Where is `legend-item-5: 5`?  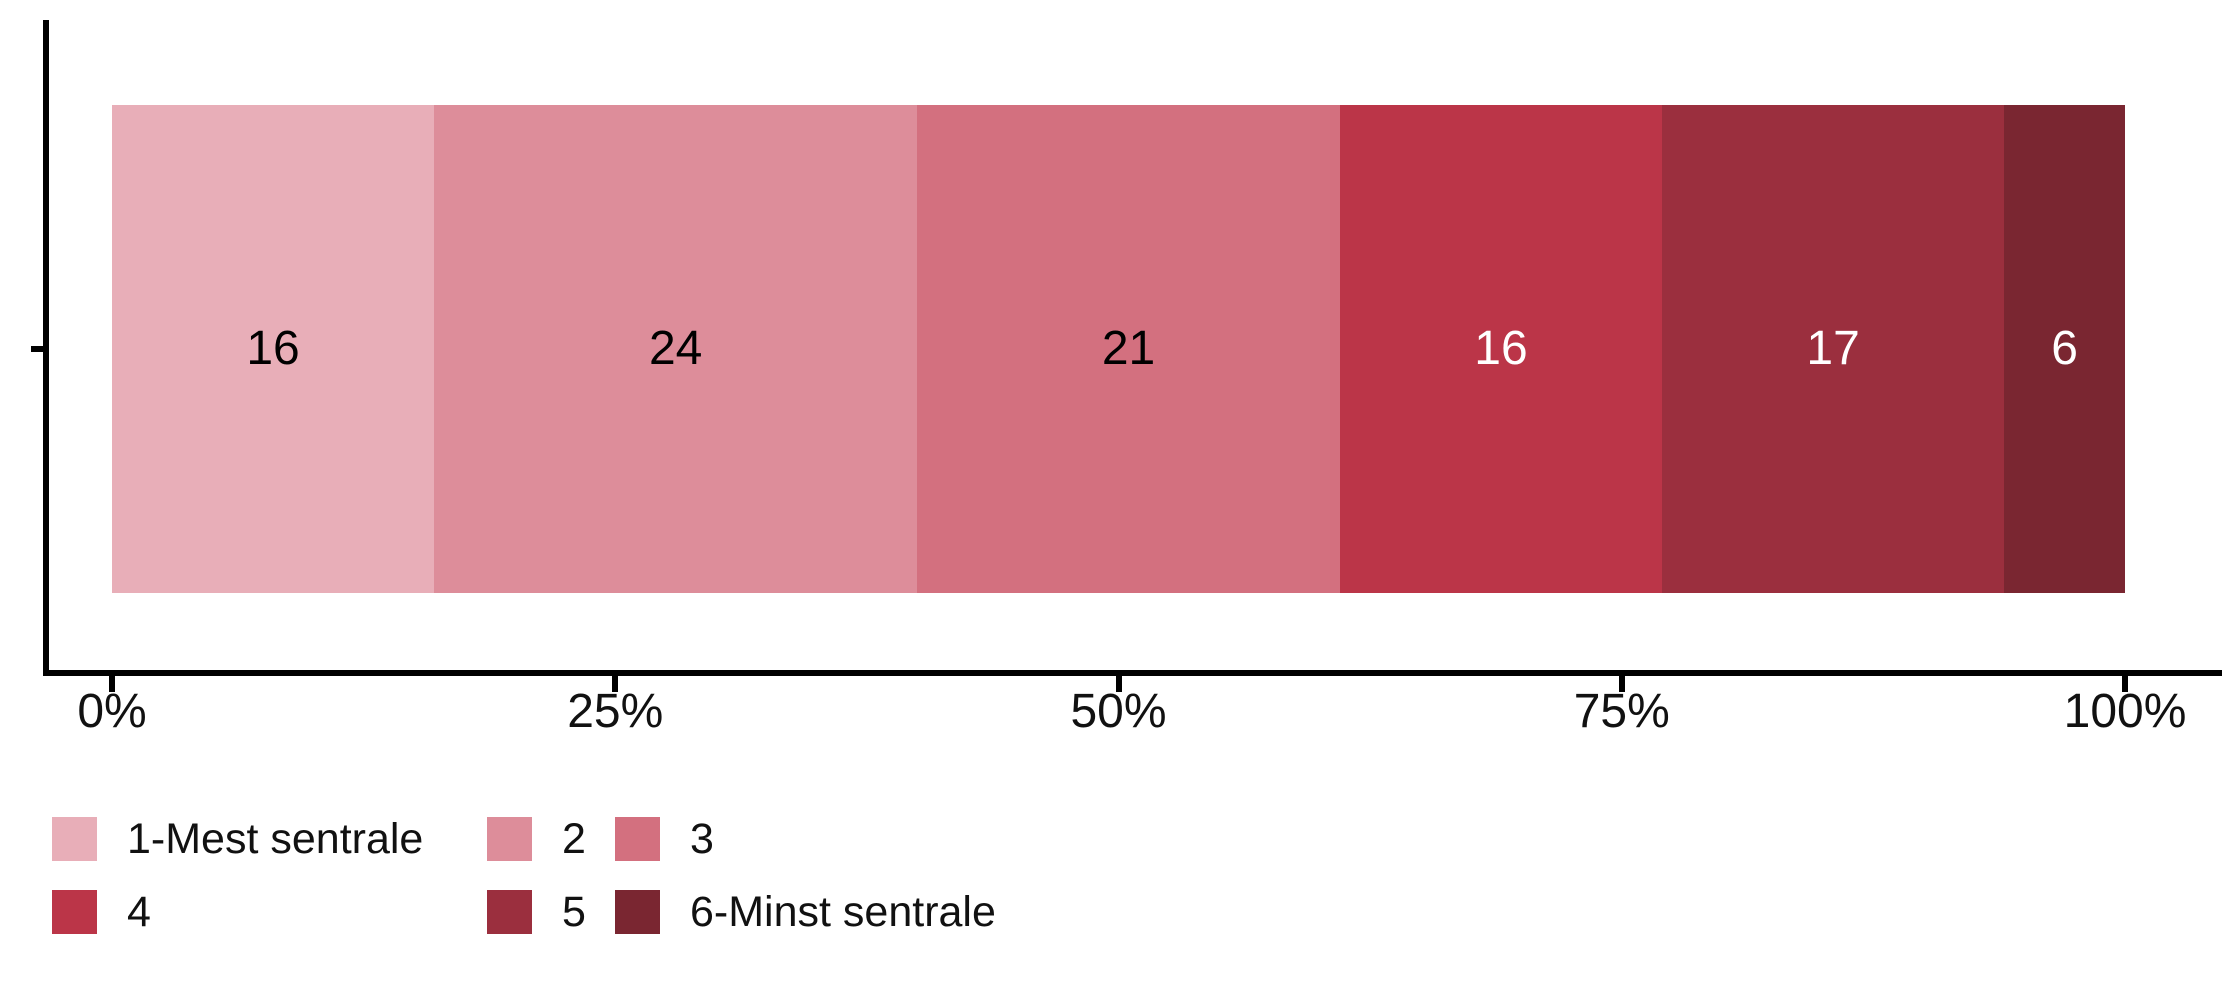
legend-item-5: 5 is located at coordinates (536, 912).